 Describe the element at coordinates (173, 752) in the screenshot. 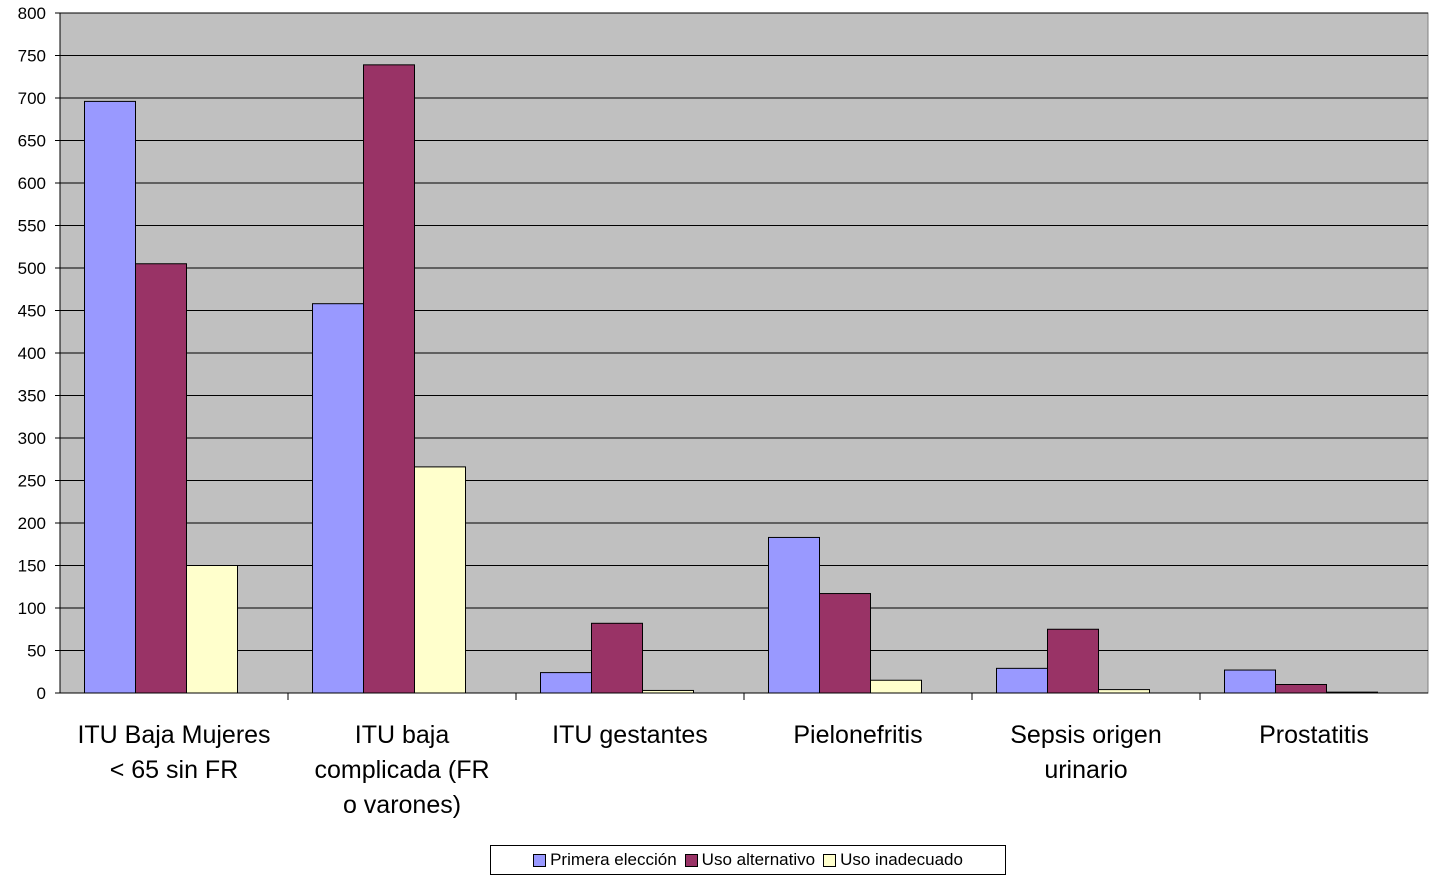

I see `x-tick-label: ITU Baja Mujeres < 65 sin FR` at that location.